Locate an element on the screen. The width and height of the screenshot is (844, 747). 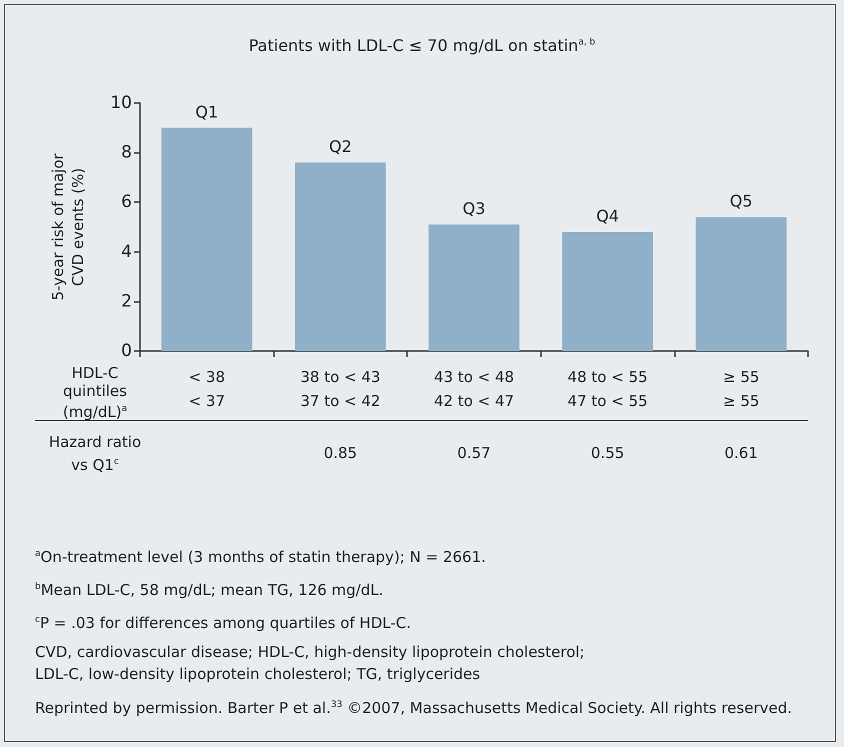
y-tick-label: 8 is located at coordinates (126, 152).